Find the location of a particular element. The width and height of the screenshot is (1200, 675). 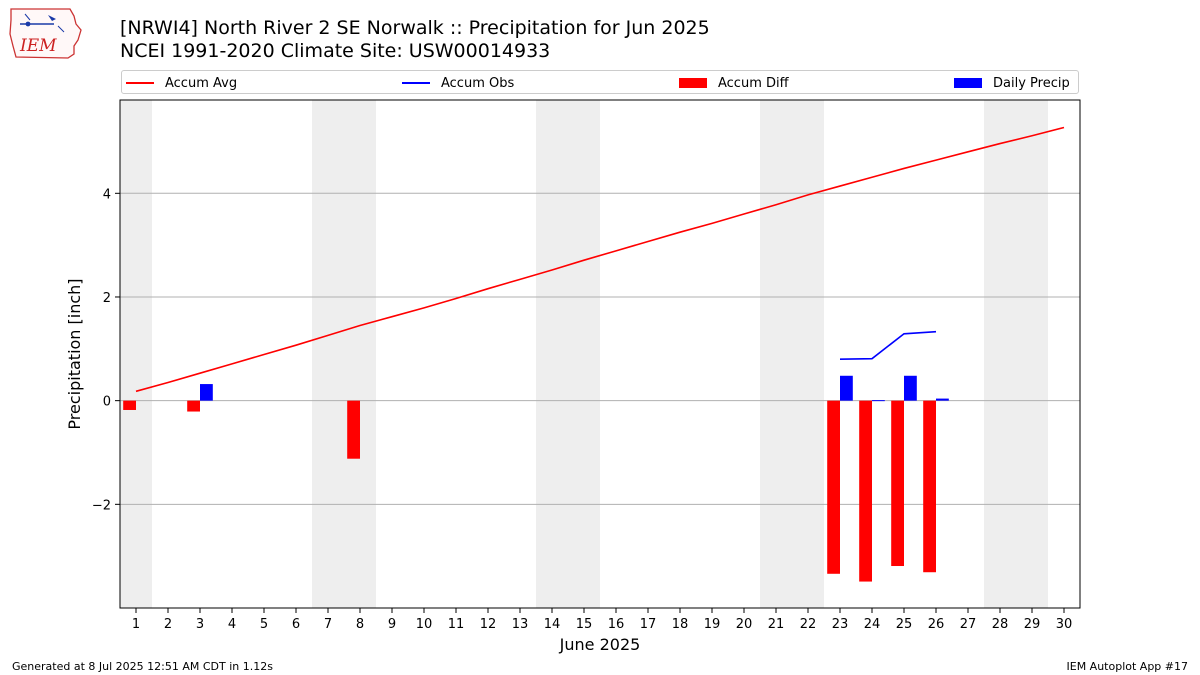

x-tick-label-2: 2 is located at coordinates (168, 624).